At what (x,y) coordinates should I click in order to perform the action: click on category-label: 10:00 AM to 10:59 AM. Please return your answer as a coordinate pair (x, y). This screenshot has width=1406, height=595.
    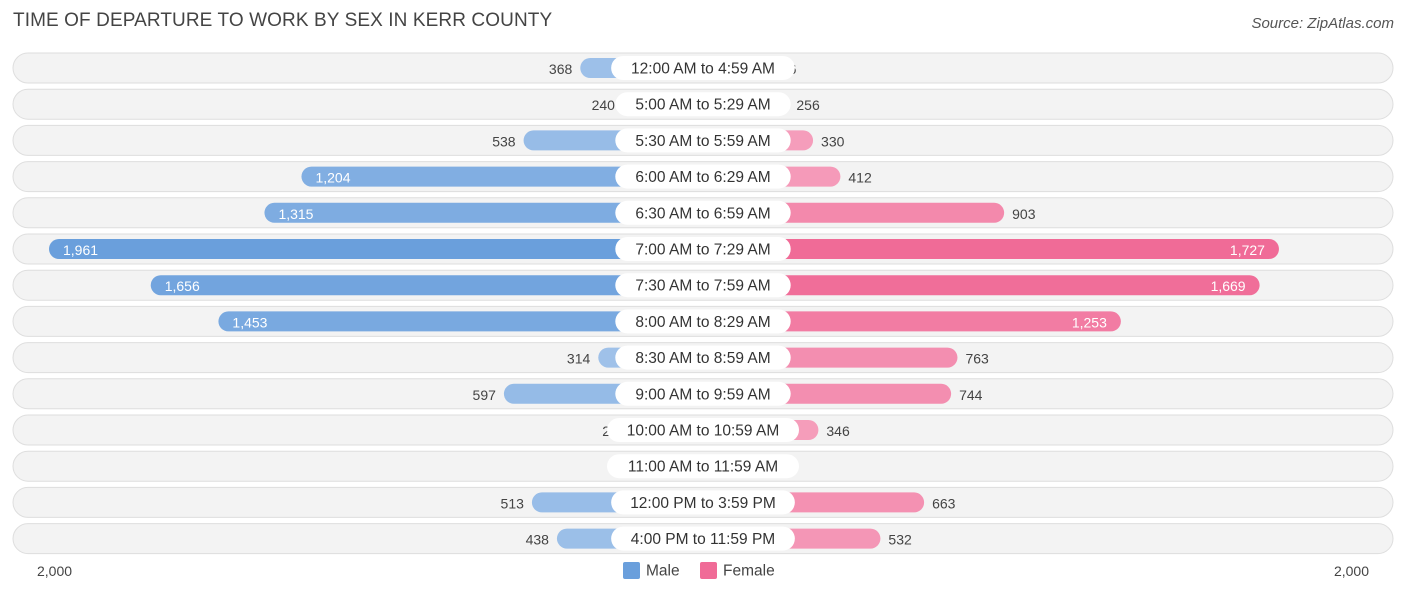
    Looking at the image, I should click on (703, 431).